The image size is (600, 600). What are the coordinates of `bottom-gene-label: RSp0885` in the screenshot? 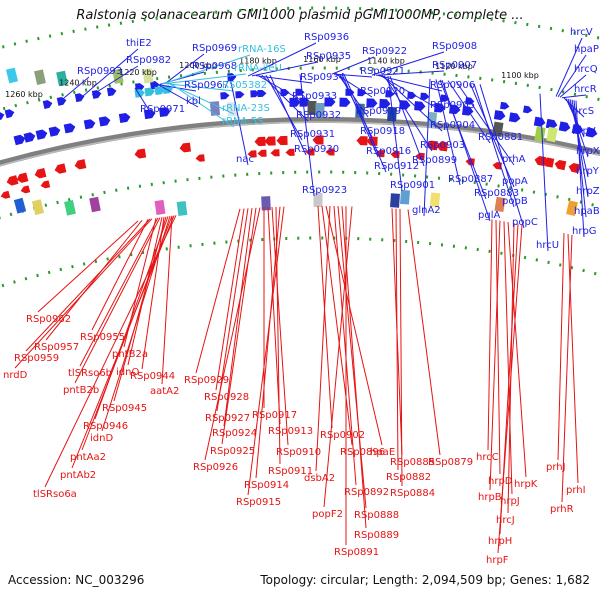 It's located at (412, 462).